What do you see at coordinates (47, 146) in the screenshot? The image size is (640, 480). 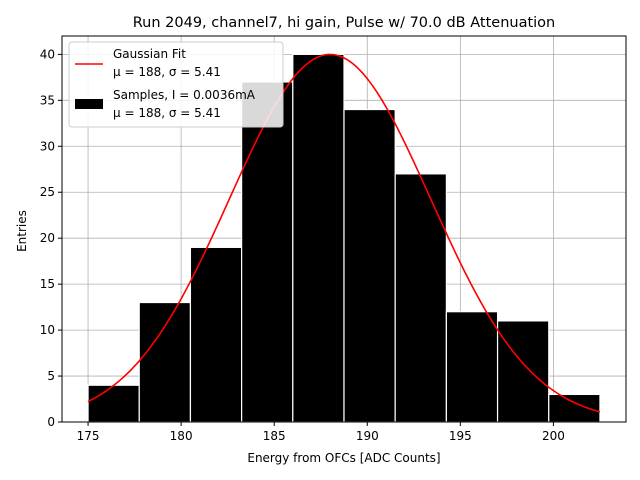 I see `y-tick-label: 30` at bounding box center [47, 146].